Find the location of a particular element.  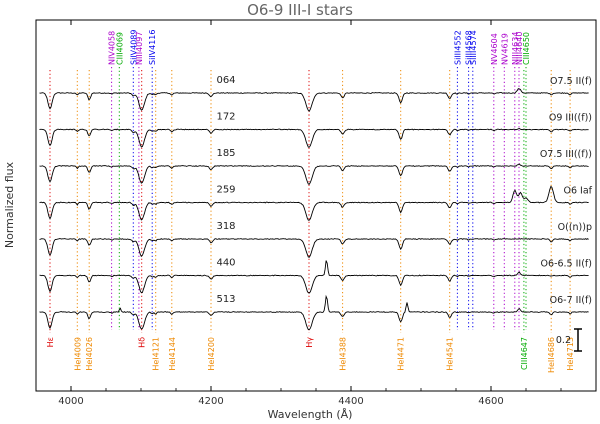

series-class-label: O6-7 II(f) is located at coordinates (571, 300).